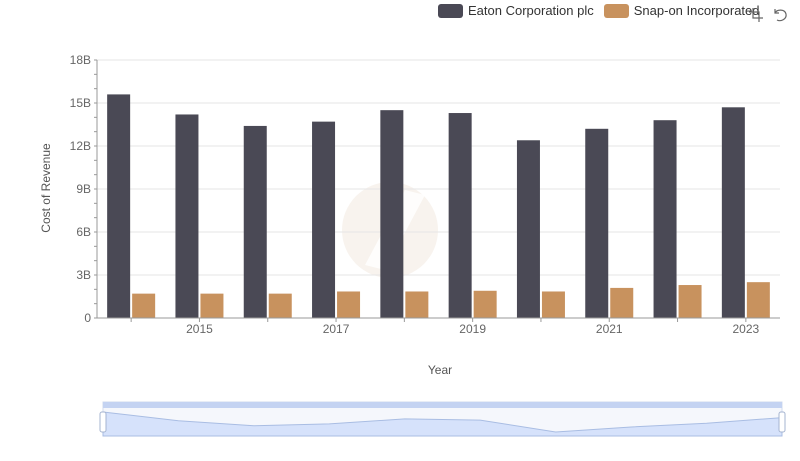 The width and height of the screenshot is (800, 461). What do you see at coordinates (80, 60) in the screenshot?
I see `y-tick-label: 18B` at bounding box center [80, 60].